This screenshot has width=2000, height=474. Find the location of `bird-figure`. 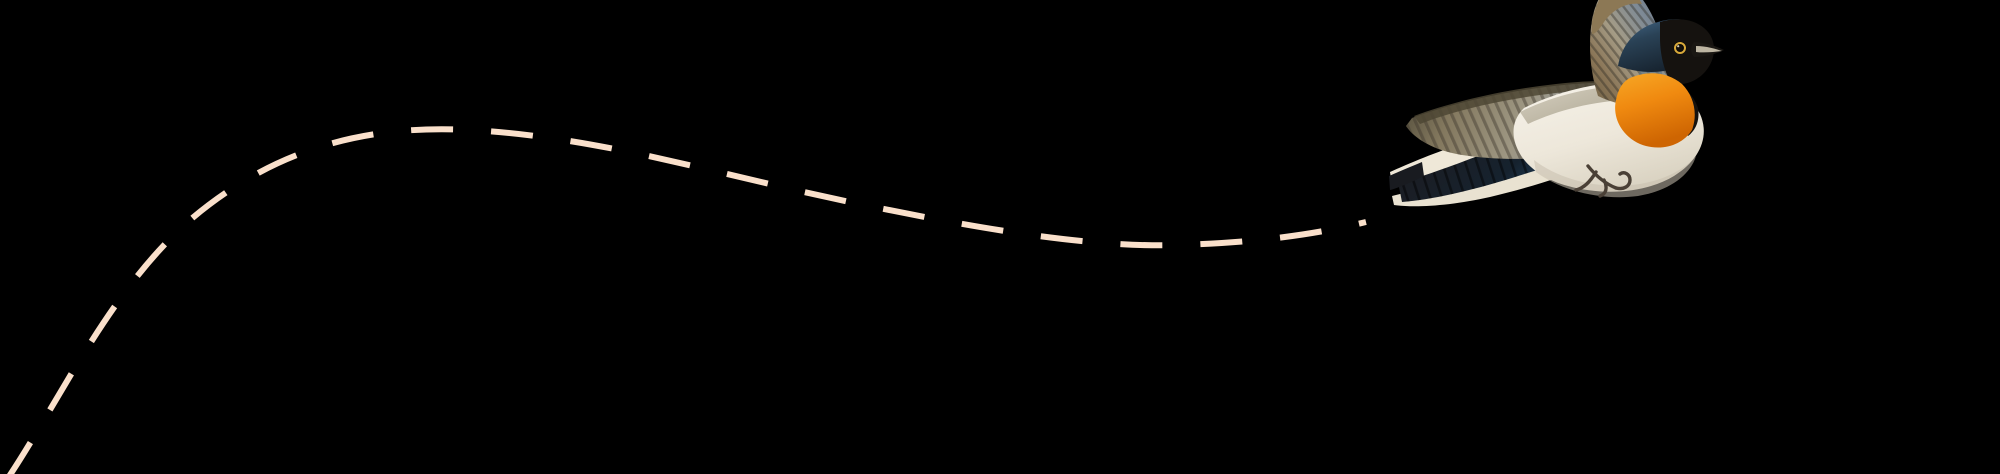

bird-figure is located at coordinates (1556, 103).